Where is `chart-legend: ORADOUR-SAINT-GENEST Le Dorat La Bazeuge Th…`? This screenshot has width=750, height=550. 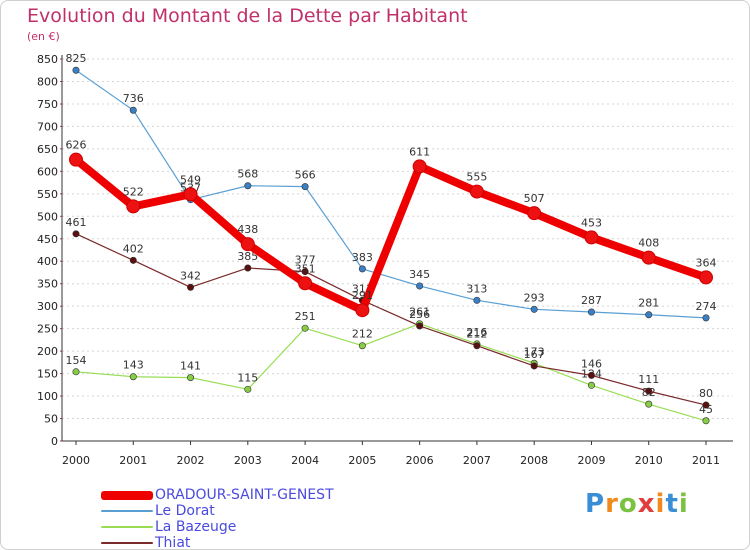 chart-legend: ORADOUR-SAINT-GENEST Le Dorat La Bazeuge Th… is located at coordinates (217, 518).